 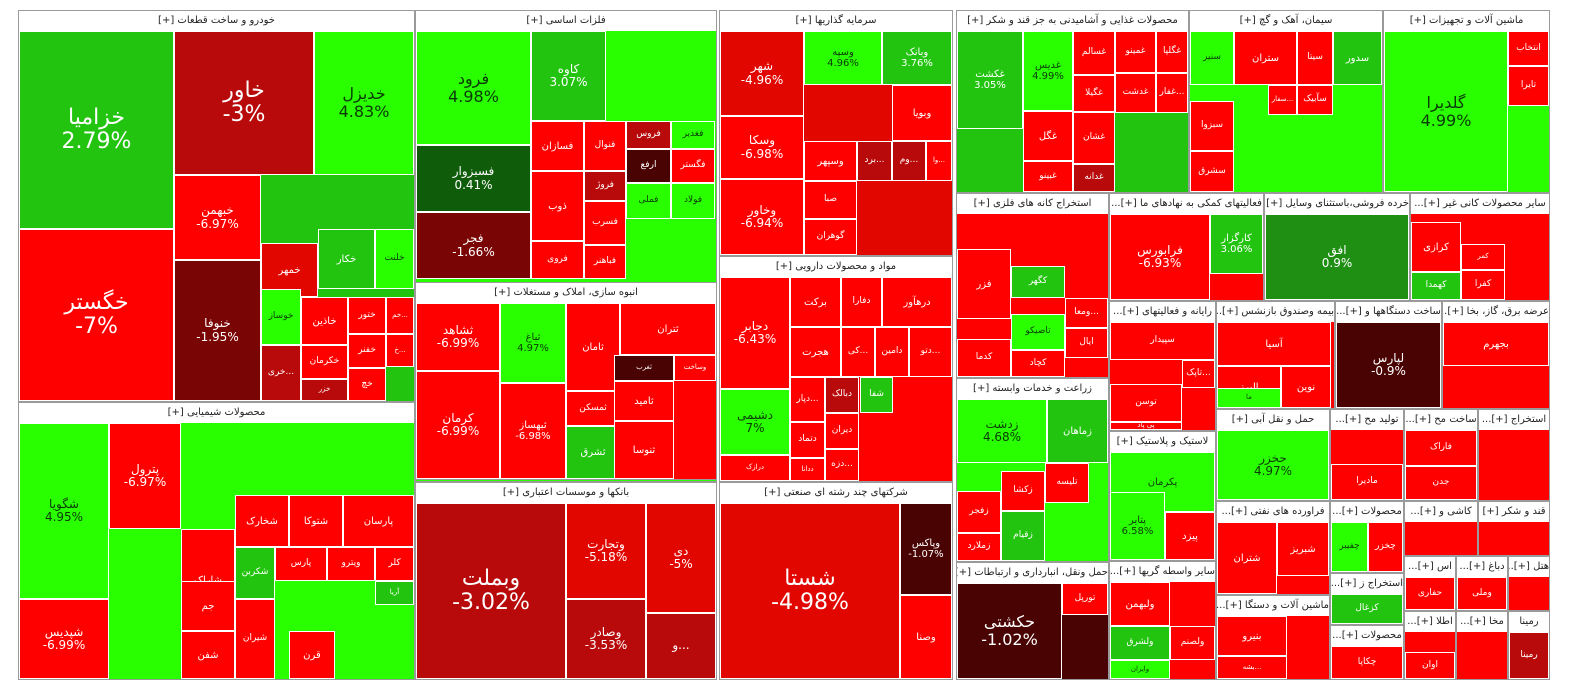 What do you see at coordinates (1249, 398) in the screenshot?
I see `stock-tile: ما` at bounding box center [1249, 398].